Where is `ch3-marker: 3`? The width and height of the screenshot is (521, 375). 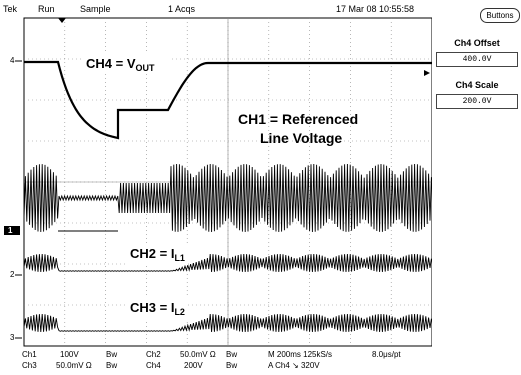 ch3-marker: 3 is located at coordinates (12, 337).